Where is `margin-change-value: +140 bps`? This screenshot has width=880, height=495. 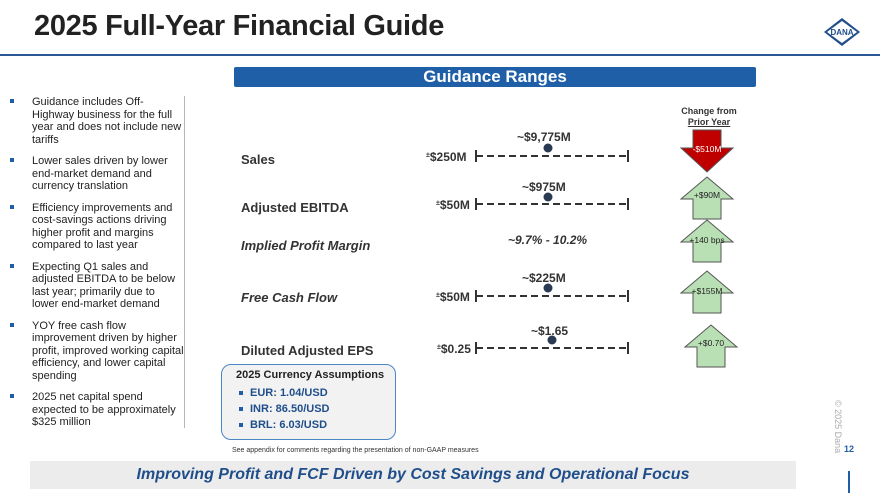
margin-change-value: +140 bps is located at coordinates (707, 240).